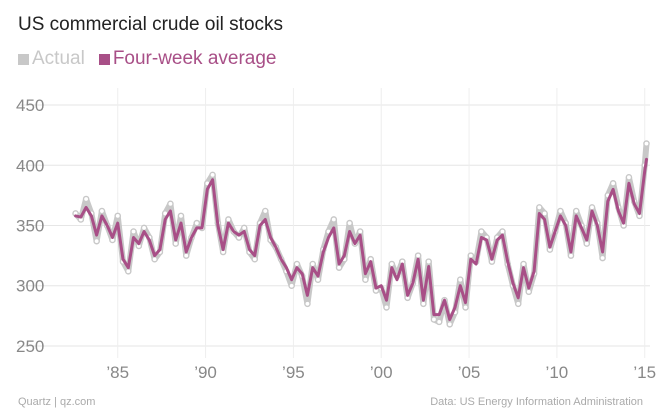  Describe the element at coordinates (293, 372) in the screenshot. I see `x-tick-label: ’95` at that location.